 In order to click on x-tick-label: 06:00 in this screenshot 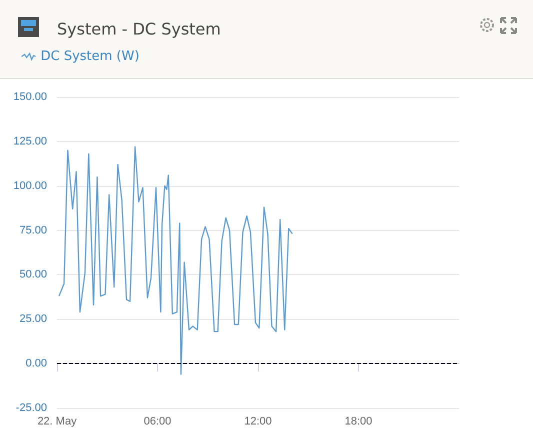, I will do `click(158, 422)`.